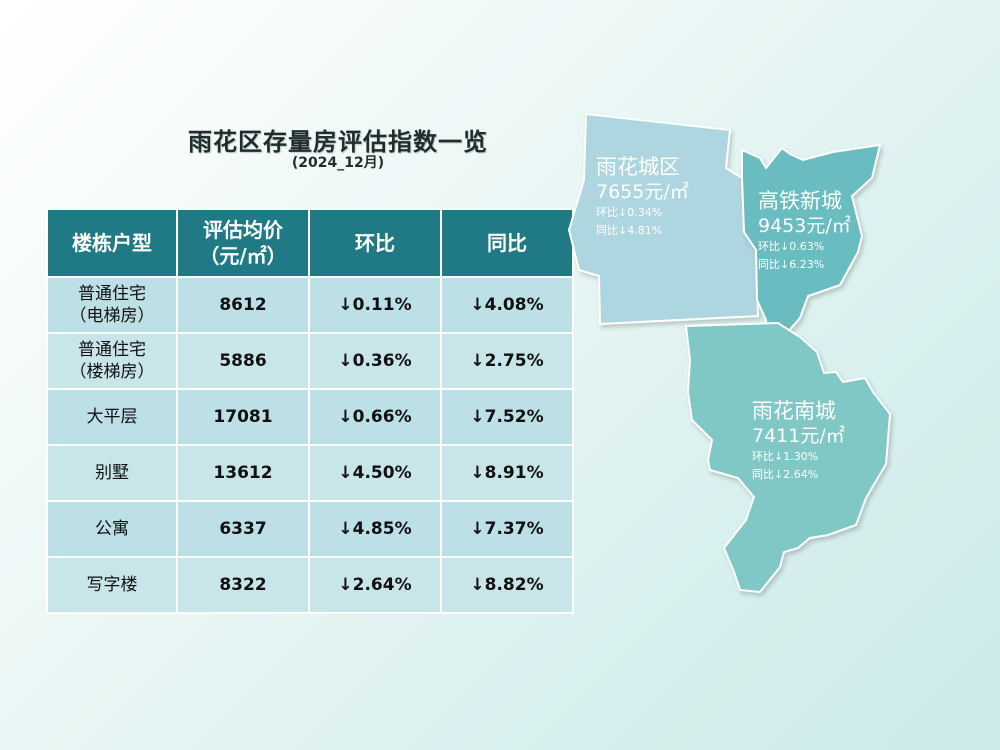  Describe the element at coordinates (375, 473) in the screenshot. I see `cell-mom: ↓4.50%` at that location.